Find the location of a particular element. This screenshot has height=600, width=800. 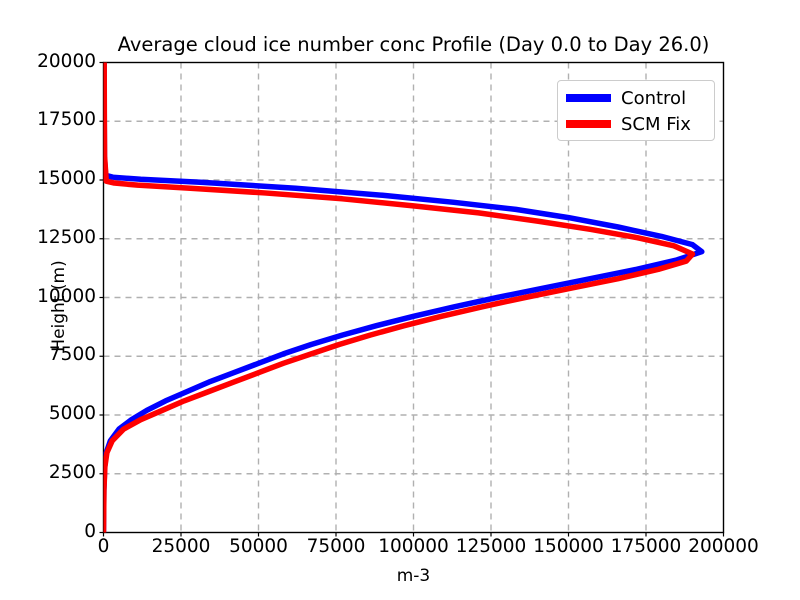

x-tick-label: 125000 is located at coordinates (491, 546).